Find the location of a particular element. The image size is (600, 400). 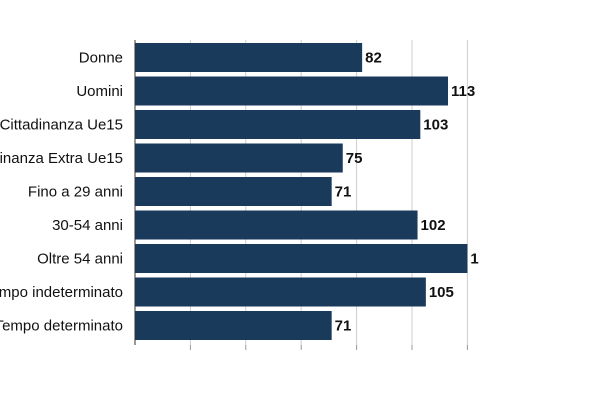

category-label: Tempo determinato is located at coordinates (61, 326).